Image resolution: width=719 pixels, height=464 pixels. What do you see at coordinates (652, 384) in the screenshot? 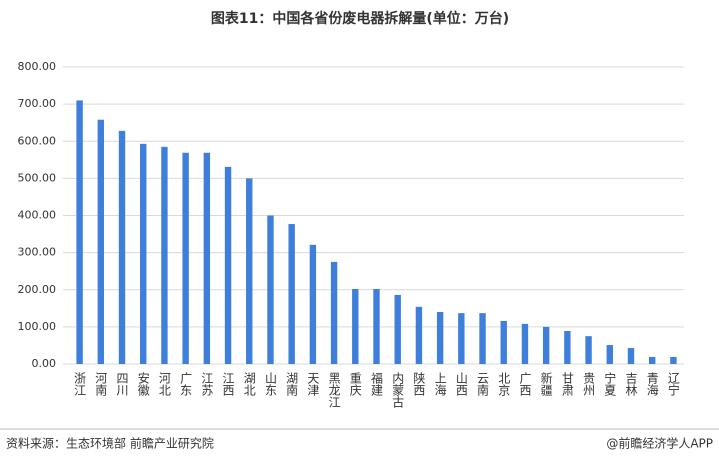
I see `x-tick-label: 青海` at bounding box center [652, 384].